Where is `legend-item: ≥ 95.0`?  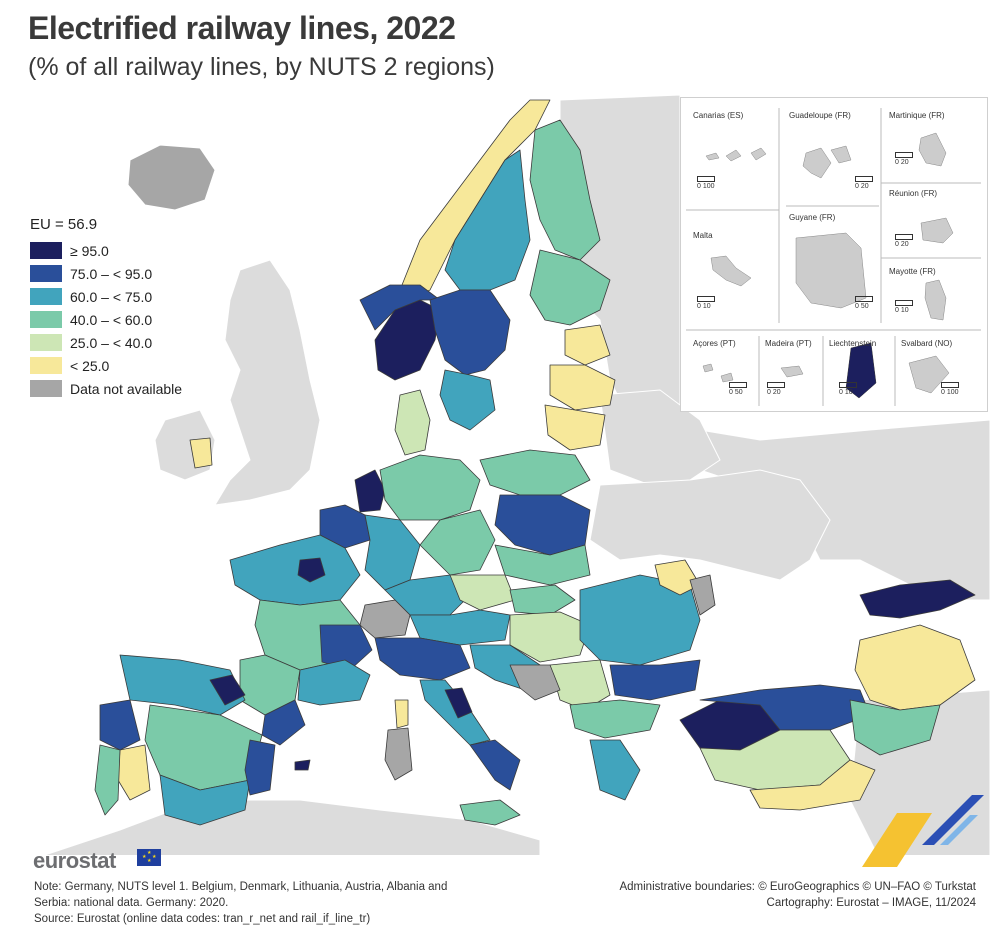 legend-item: ≥ 95.0 is located at coordinates (106, 250).